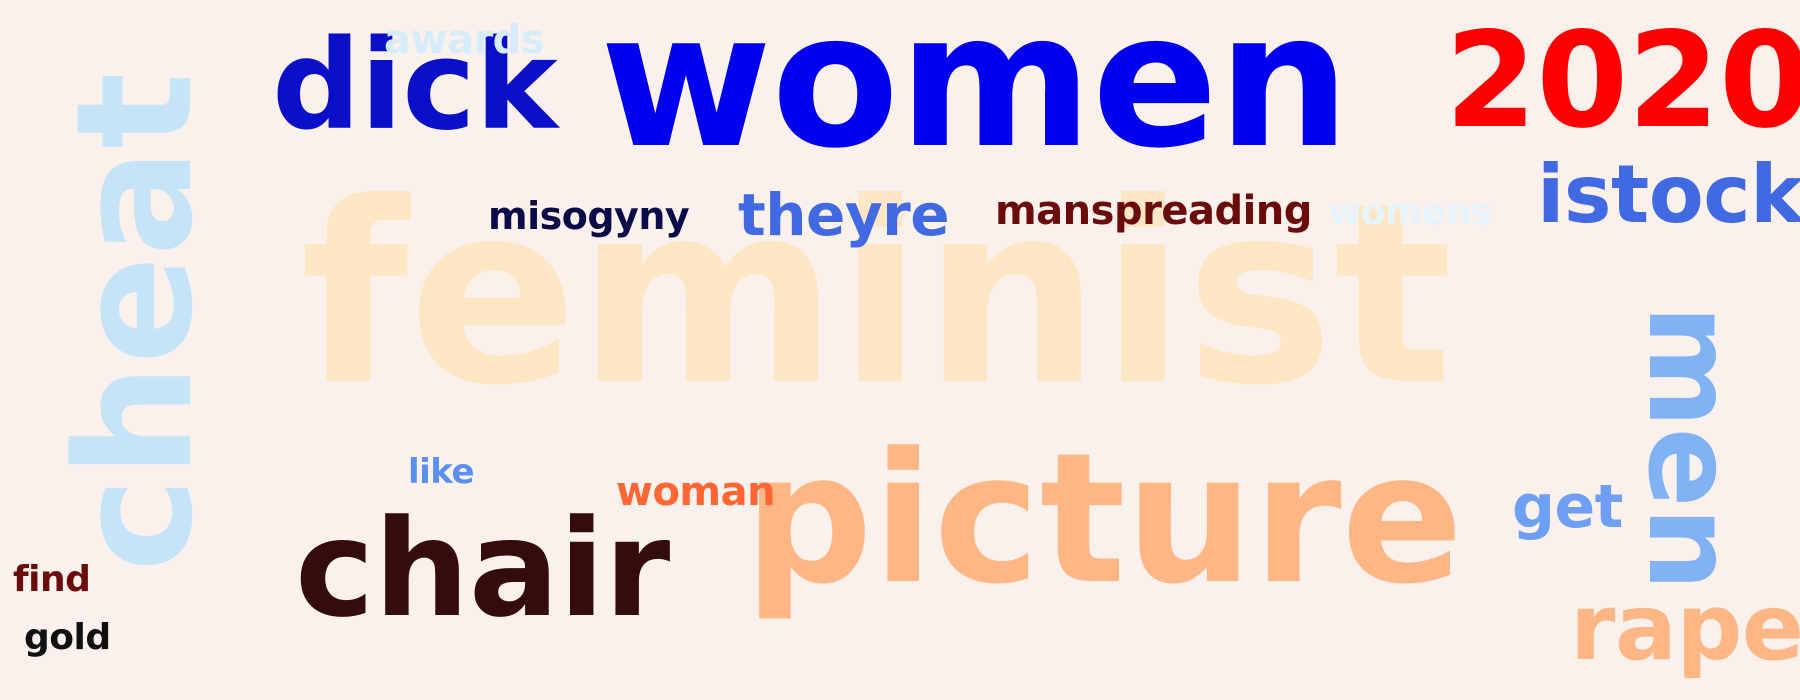 Image resolution: width=1800 pixels, height=700 pixels. Describe the element at coordinates (975, 94) in the screenshot. I see `word-women: women` at that location.